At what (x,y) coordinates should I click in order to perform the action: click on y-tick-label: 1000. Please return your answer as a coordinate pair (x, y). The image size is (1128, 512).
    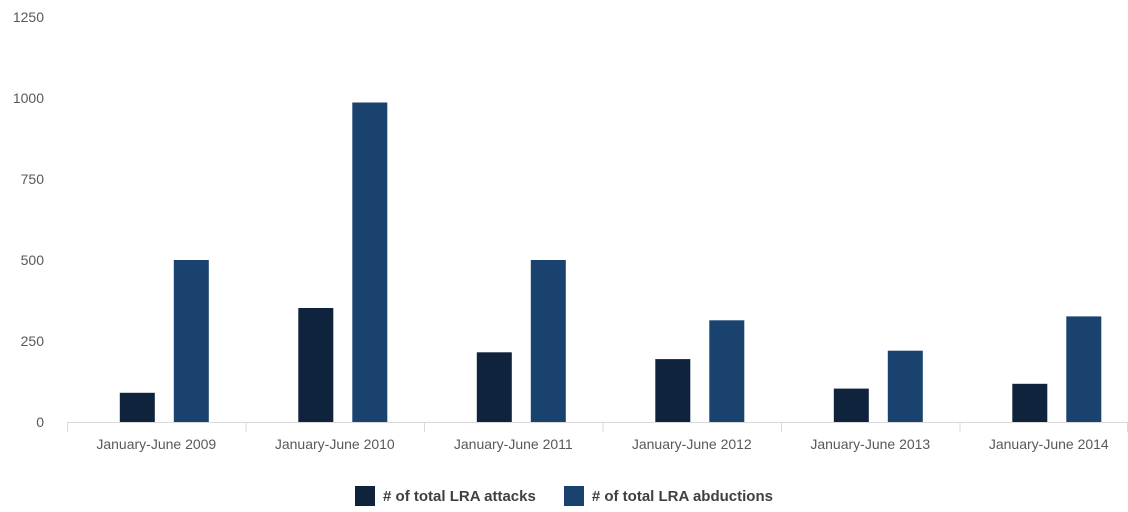
    Looking at the image, I should click on (28, 98).